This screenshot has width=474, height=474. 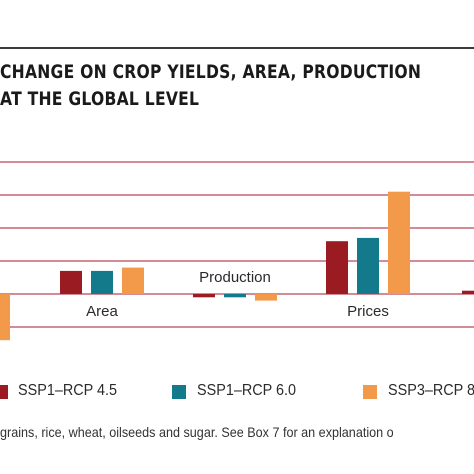 I want to click on category-label-prices: Prices, so click(x=368, y=311).